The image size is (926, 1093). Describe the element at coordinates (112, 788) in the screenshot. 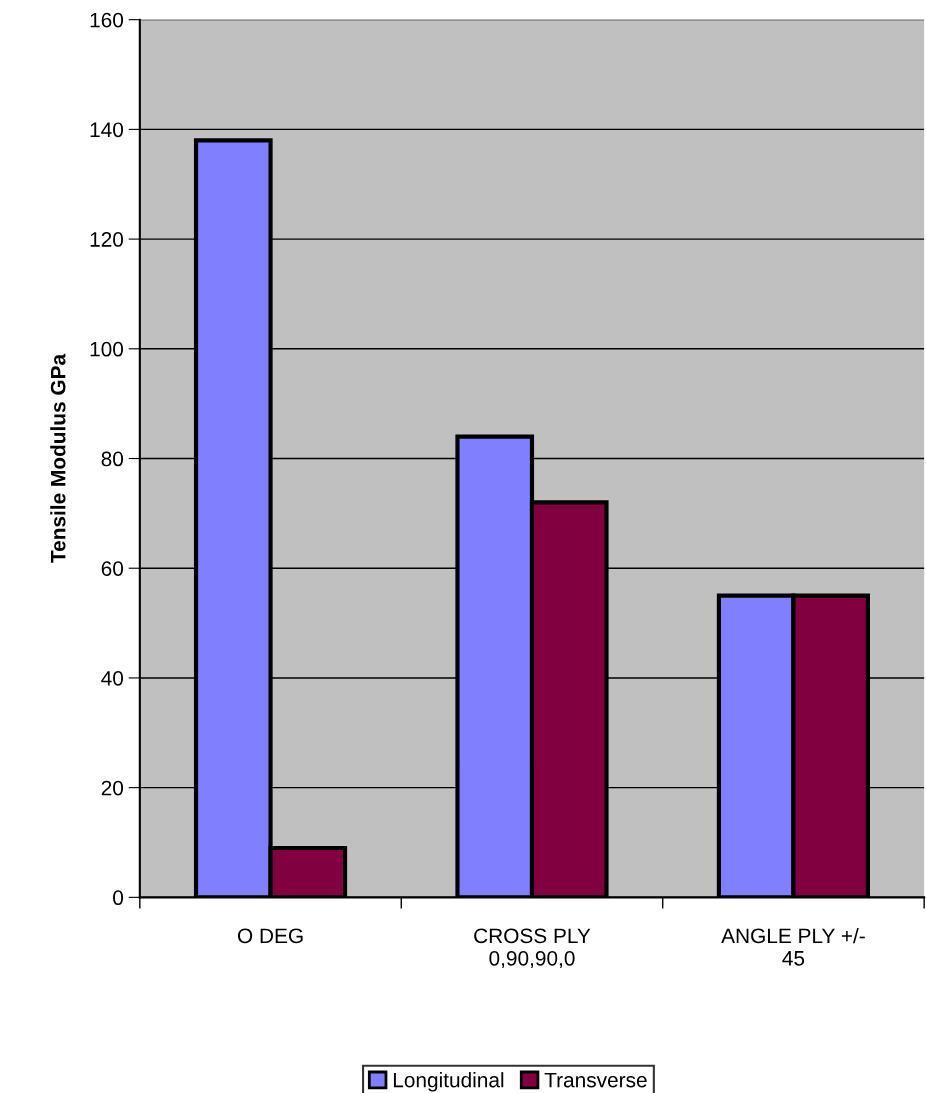

I see `y-tick-label: 20` at that location.